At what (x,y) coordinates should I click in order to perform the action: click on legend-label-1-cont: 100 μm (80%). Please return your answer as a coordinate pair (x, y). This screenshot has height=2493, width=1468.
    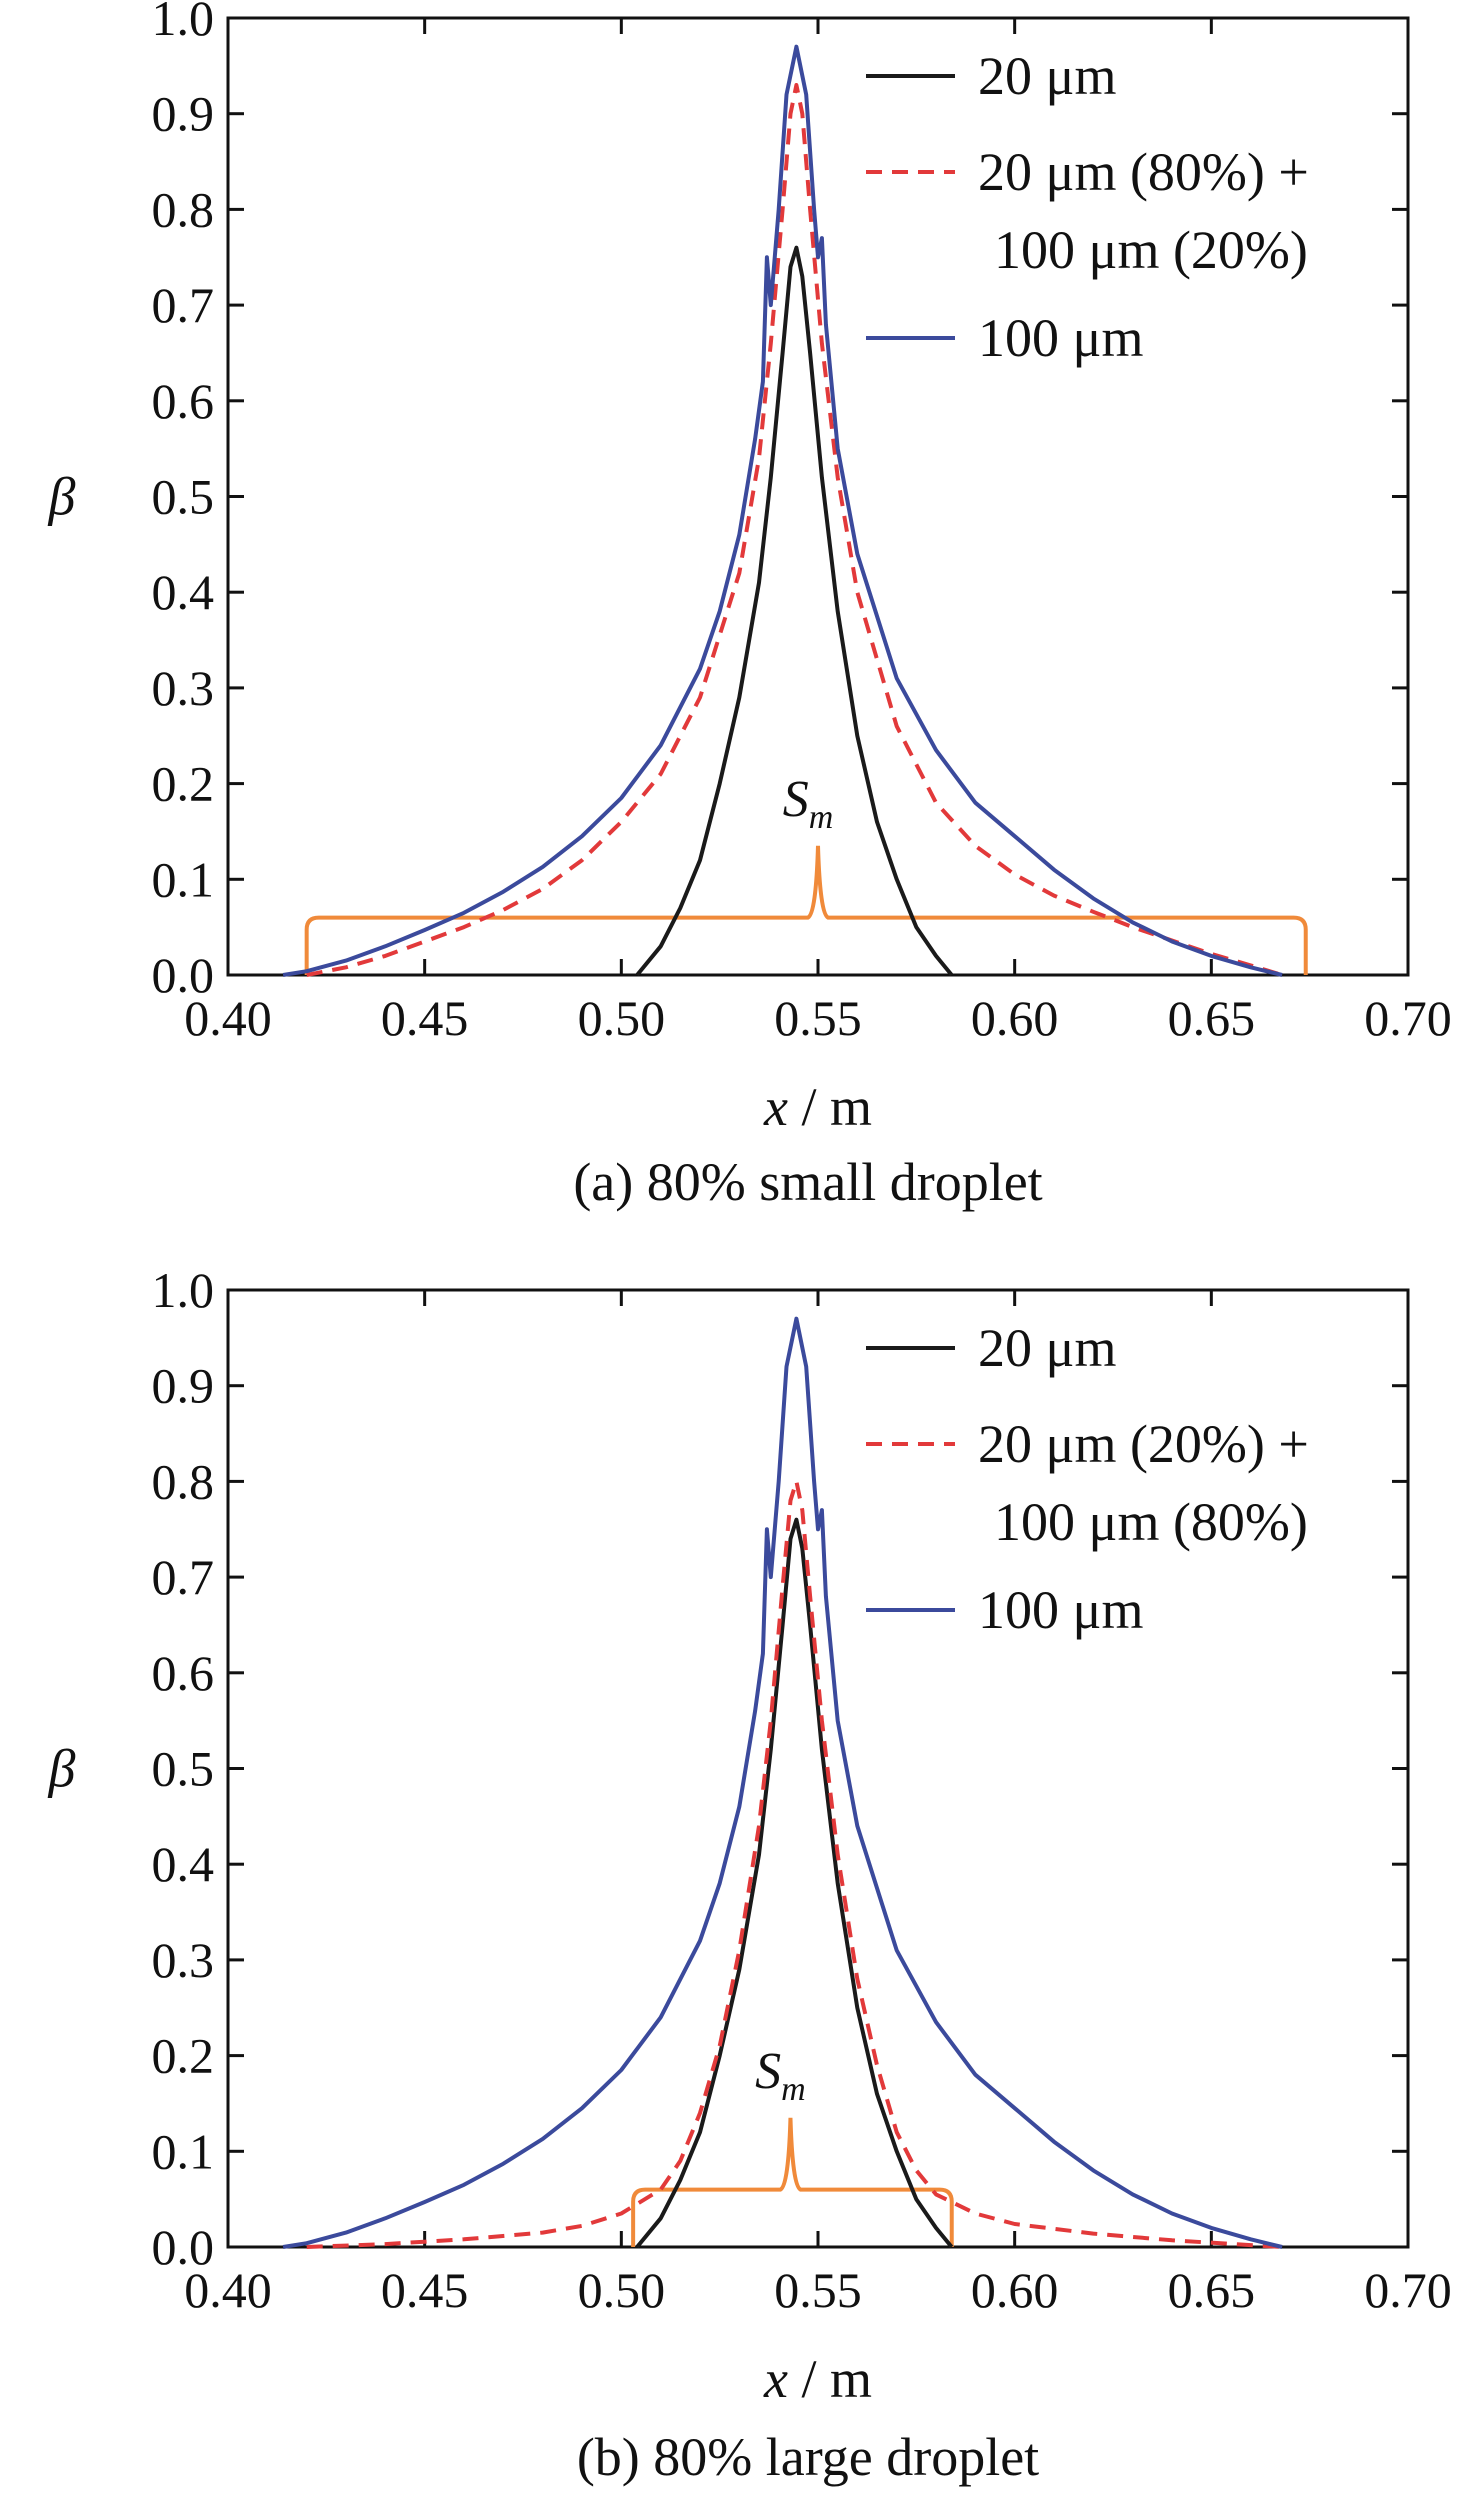
    Looking at the image, I should click on (1151, 1522).